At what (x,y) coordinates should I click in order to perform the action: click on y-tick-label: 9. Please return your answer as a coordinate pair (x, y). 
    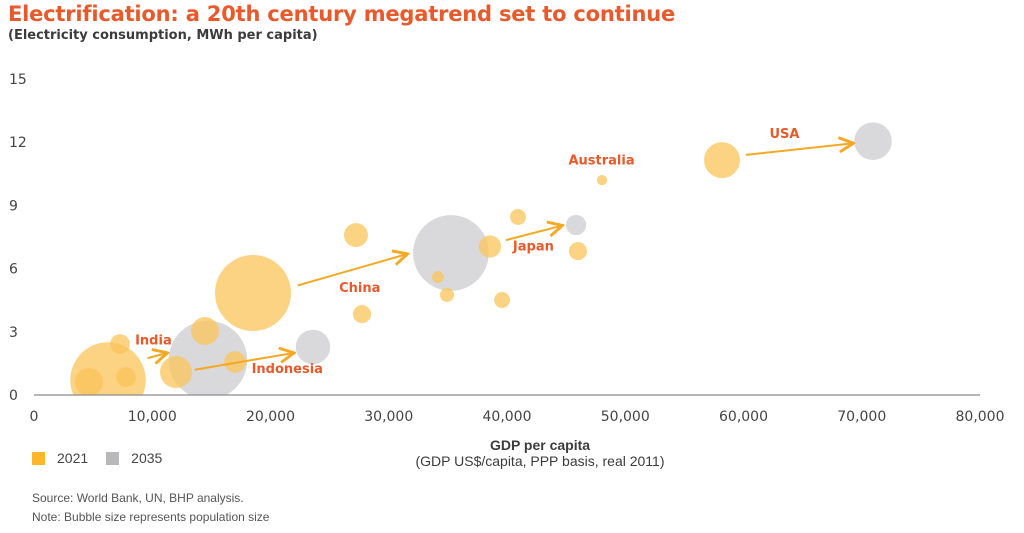
    Looking at the image, I should click on (13, 206).